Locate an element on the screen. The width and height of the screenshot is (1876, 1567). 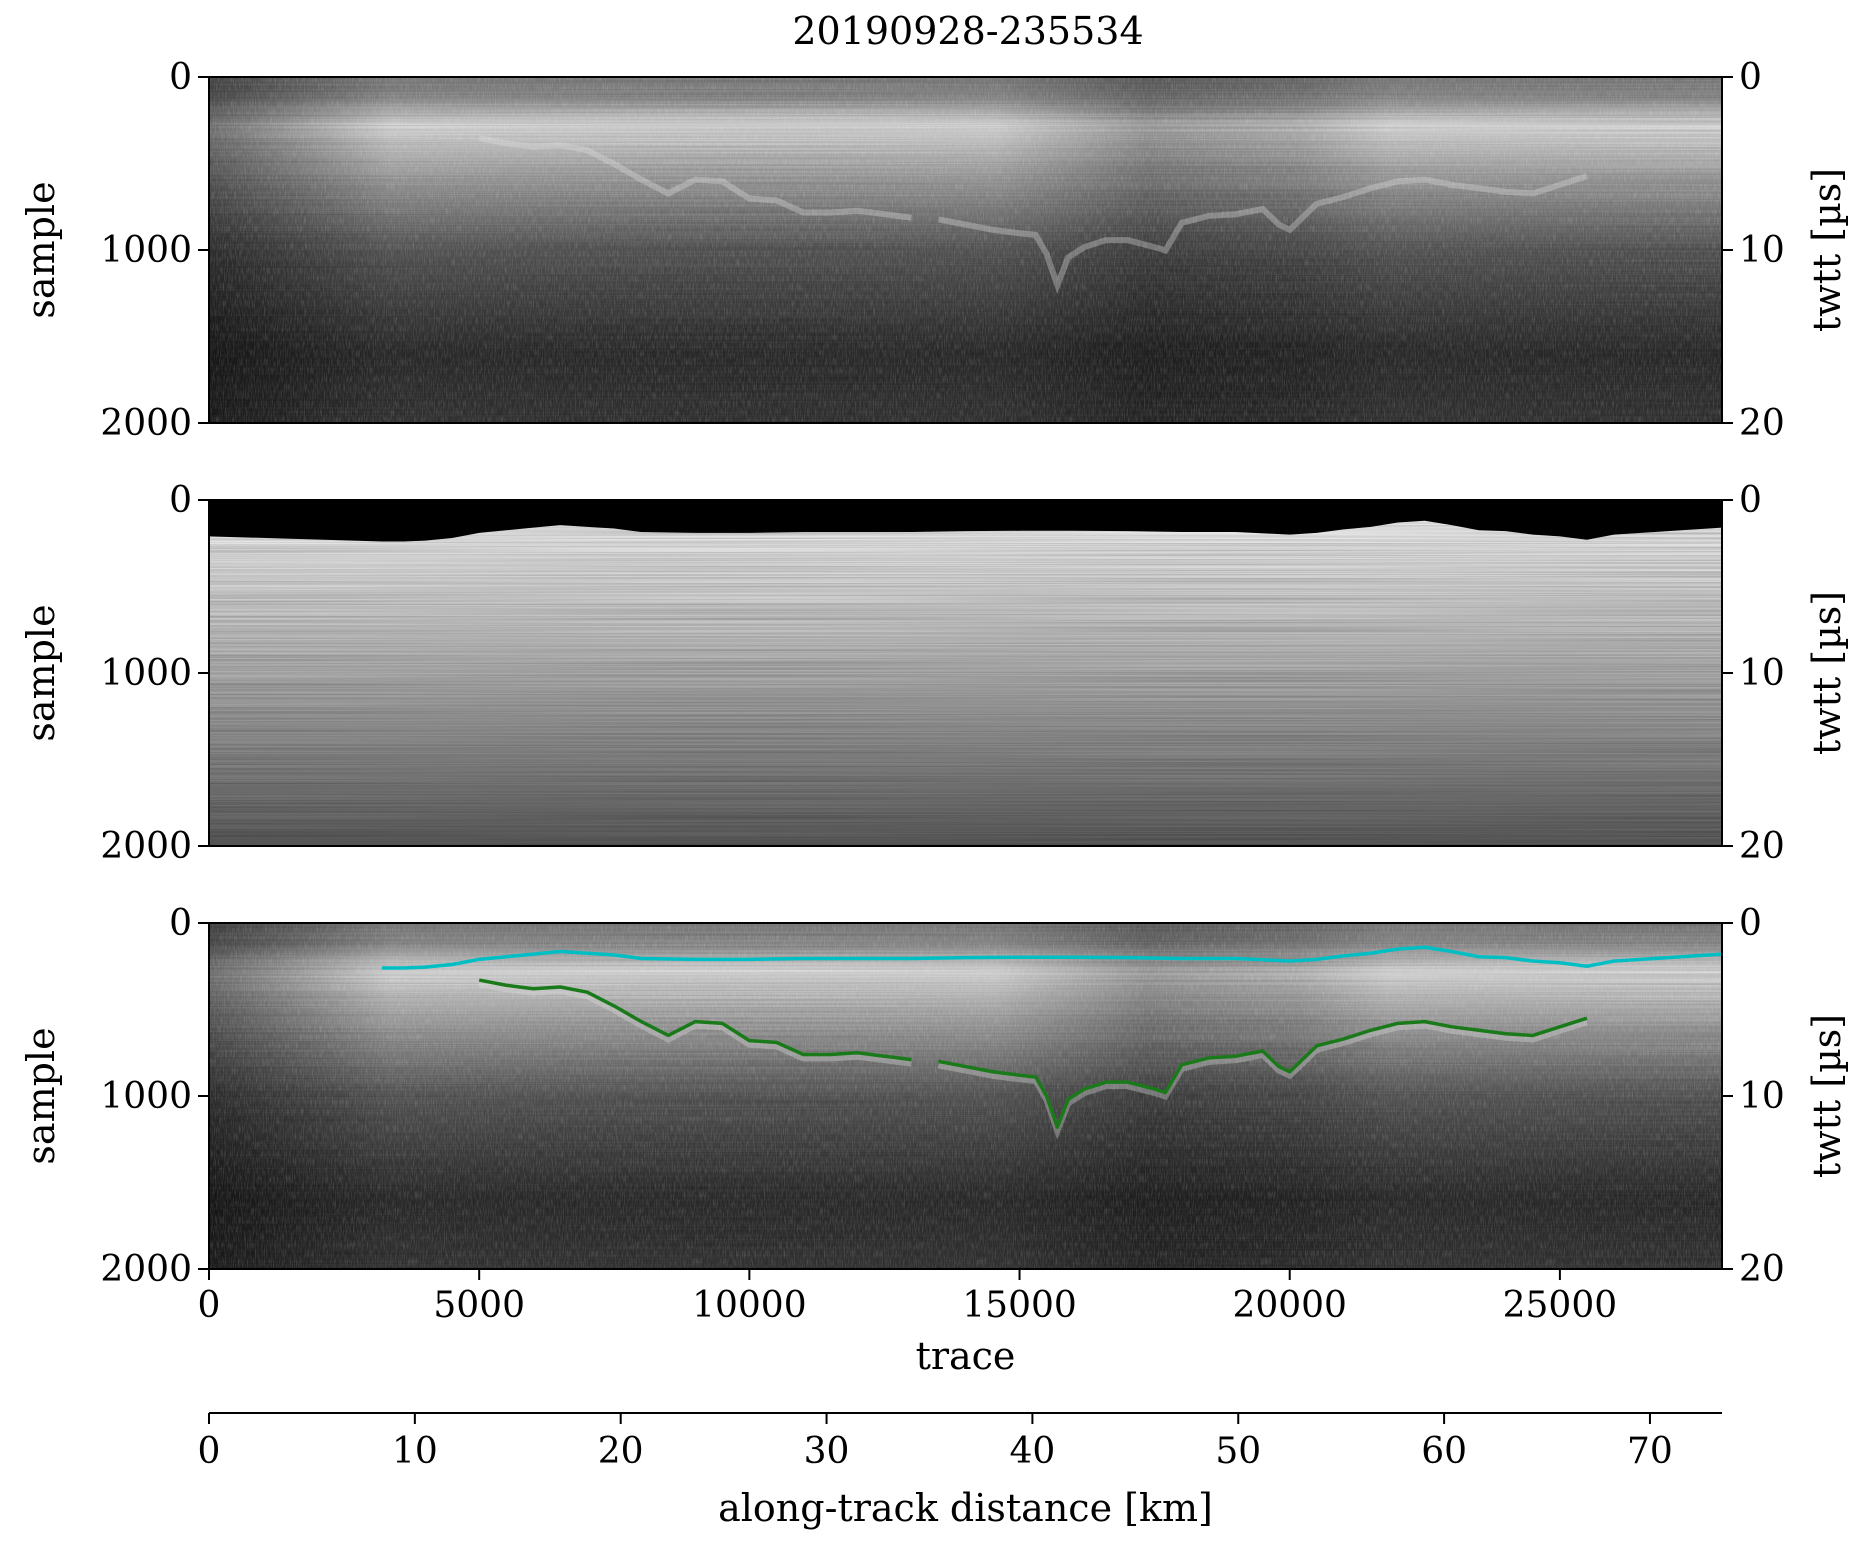
distance-tick-label: 60 is located at coordinates (1444, 1451).